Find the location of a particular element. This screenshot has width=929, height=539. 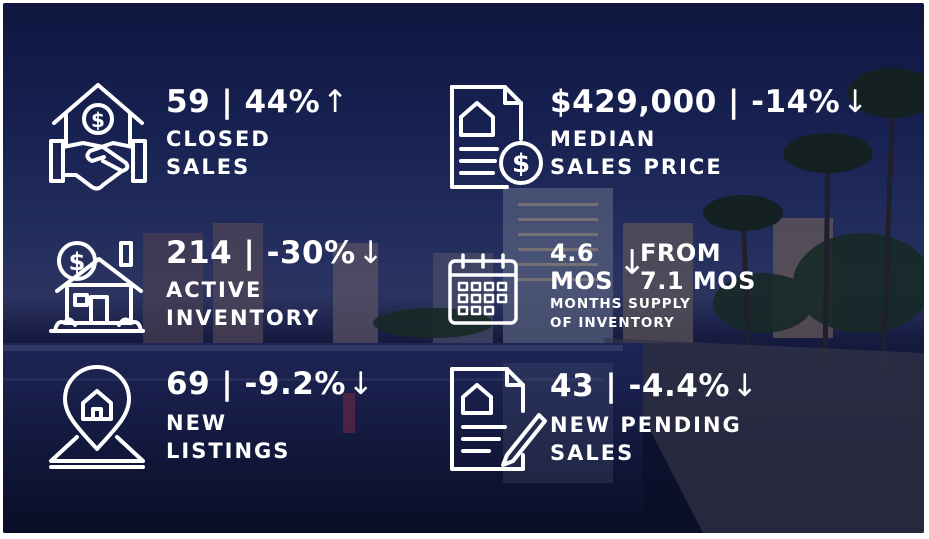

new-listings-value: 69 | -9.2%↓ is located at coordinates (270, 384).